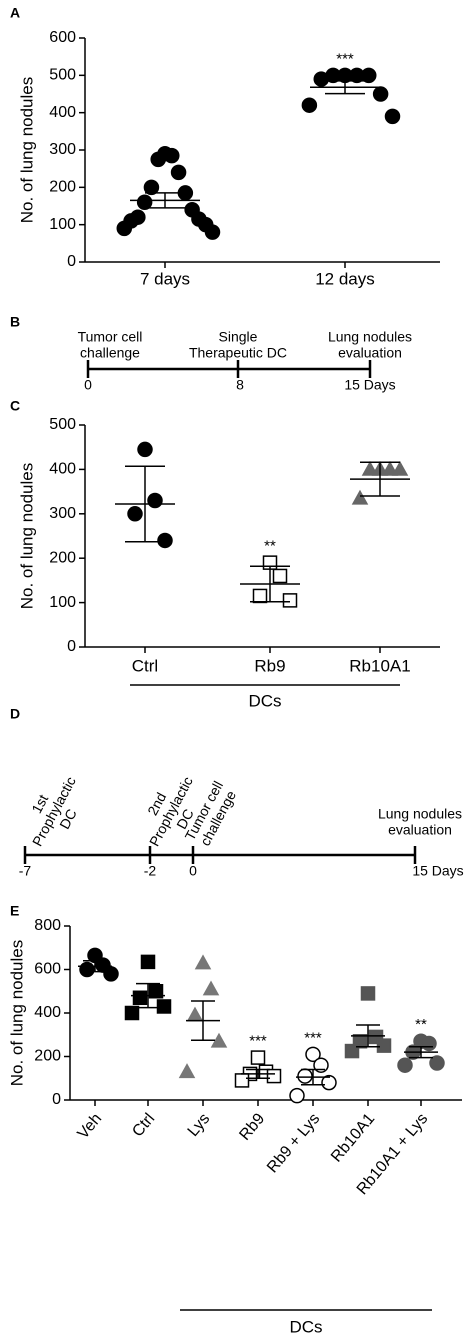  Describe the element at coordinates (14, 911) in the screenshot. I see `panel-letter: E` at that location.